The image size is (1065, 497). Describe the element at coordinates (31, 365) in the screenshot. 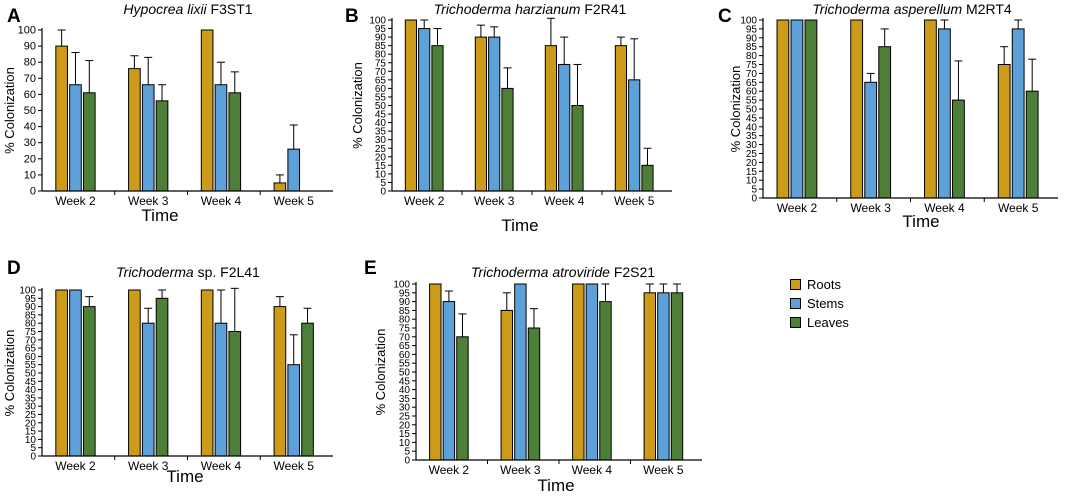

I see `y-tick-label-d: 55` at that location.